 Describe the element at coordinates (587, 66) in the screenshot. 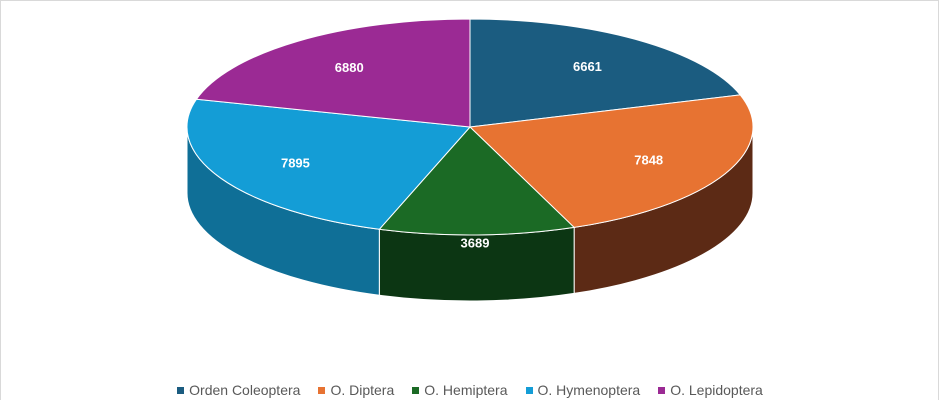

I see `data-label-orden-coleoptera: 6661` at that location.